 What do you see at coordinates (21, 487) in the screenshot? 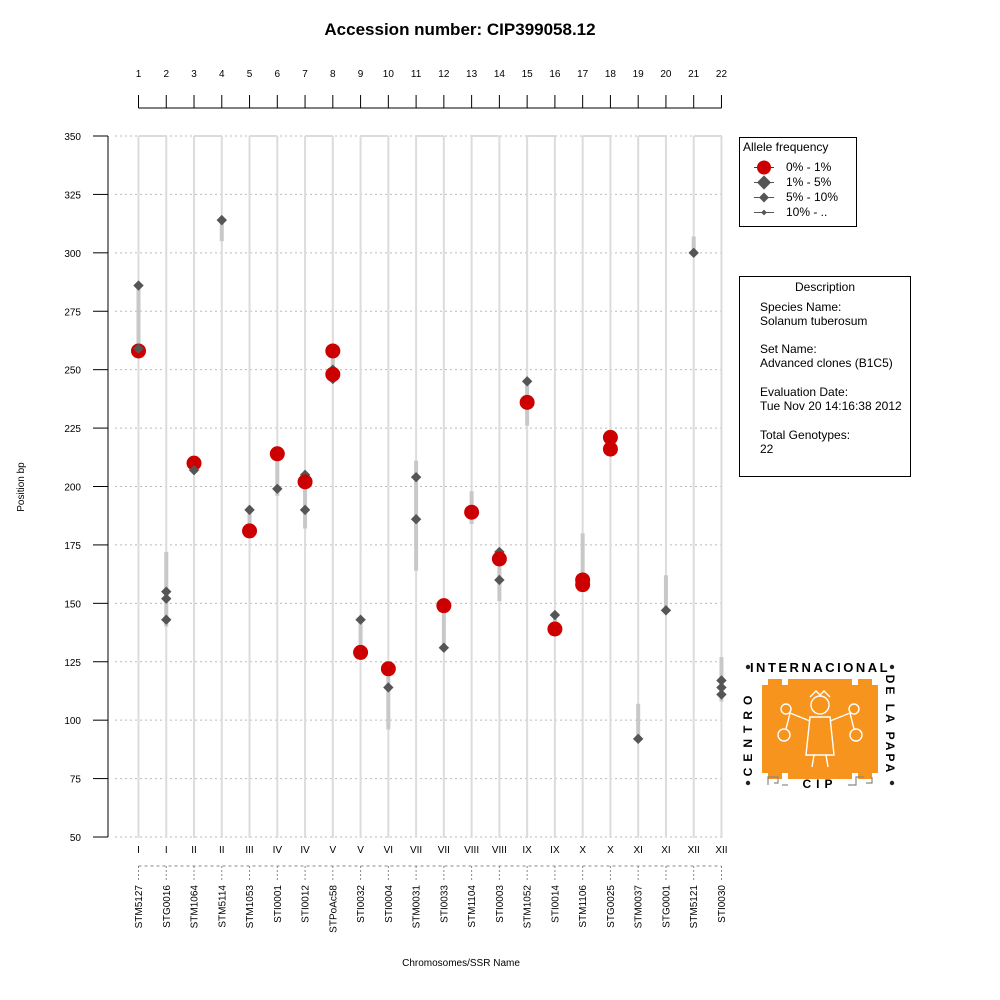
I see `y-axis-label: Position bp` at bounding box center [21, 487].